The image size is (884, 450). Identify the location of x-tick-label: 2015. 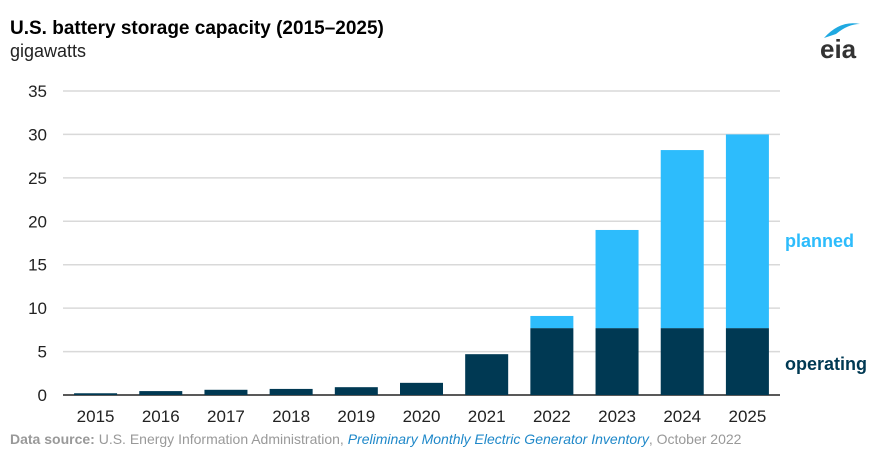
(96, 416).